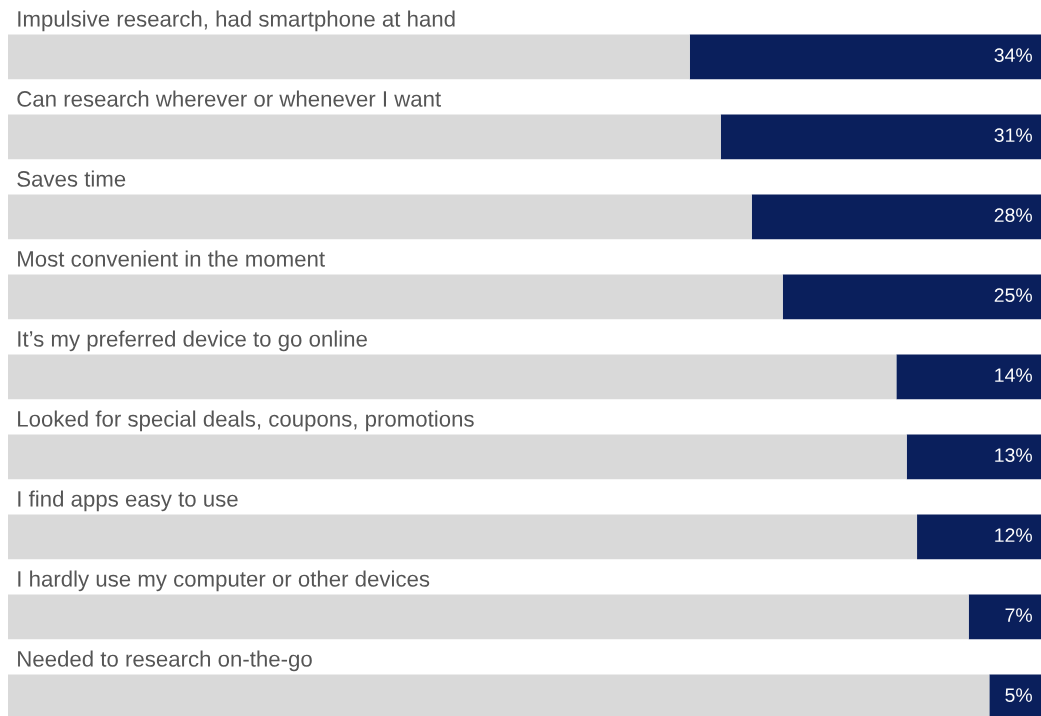 The image size is (1041, 716). I want to click on y-tick-label: I find apps easy to use, so click(128, 501).